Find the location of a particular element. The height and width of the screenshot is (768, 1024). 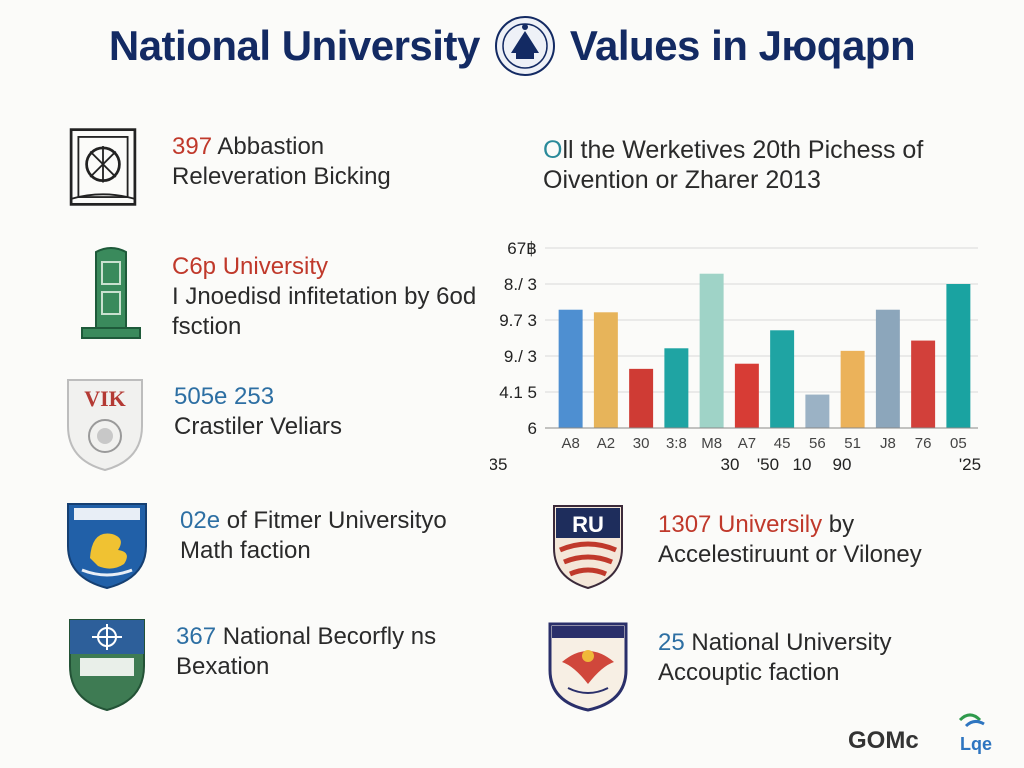

title-left: National University is located at coordinates (294, 45).